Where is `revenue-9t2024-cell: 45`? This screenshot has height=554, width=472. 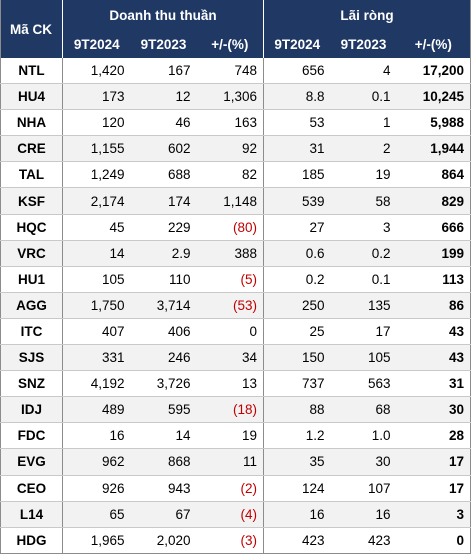 revenue-9t2024-cell: 45 is located at coordinates (96, 227).